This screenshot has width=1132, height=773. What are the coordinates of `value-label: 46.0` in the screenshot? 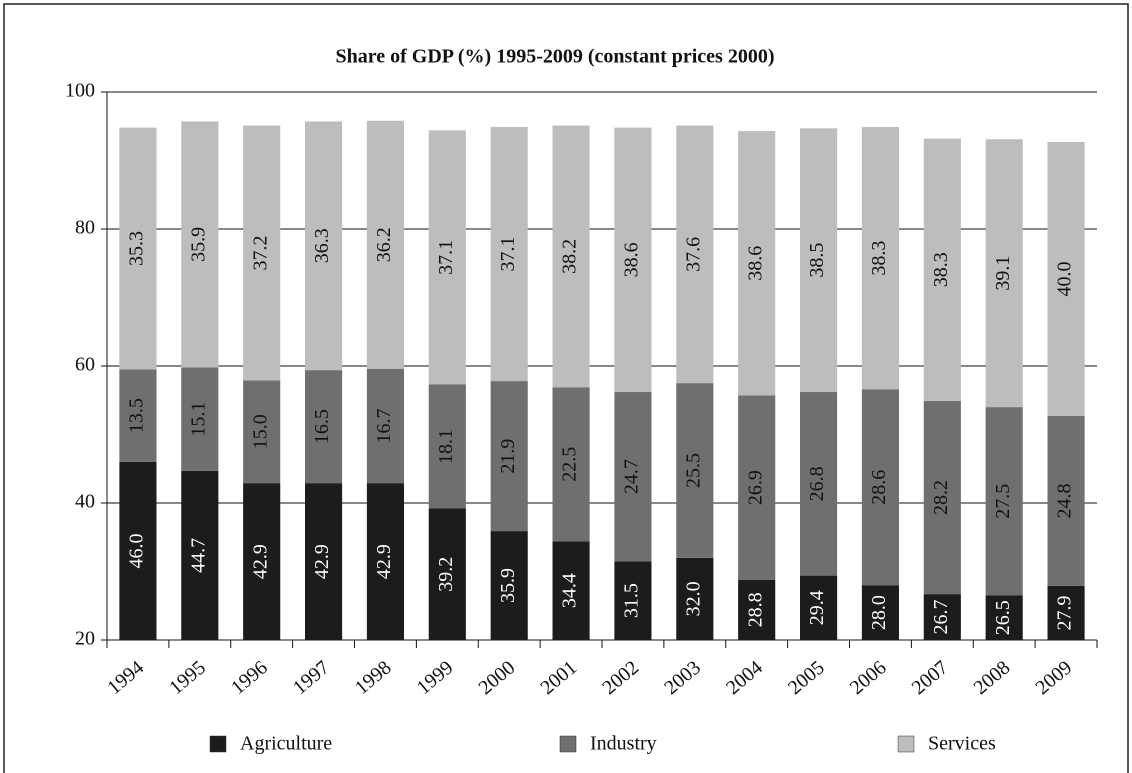 It's located at (137, 550).